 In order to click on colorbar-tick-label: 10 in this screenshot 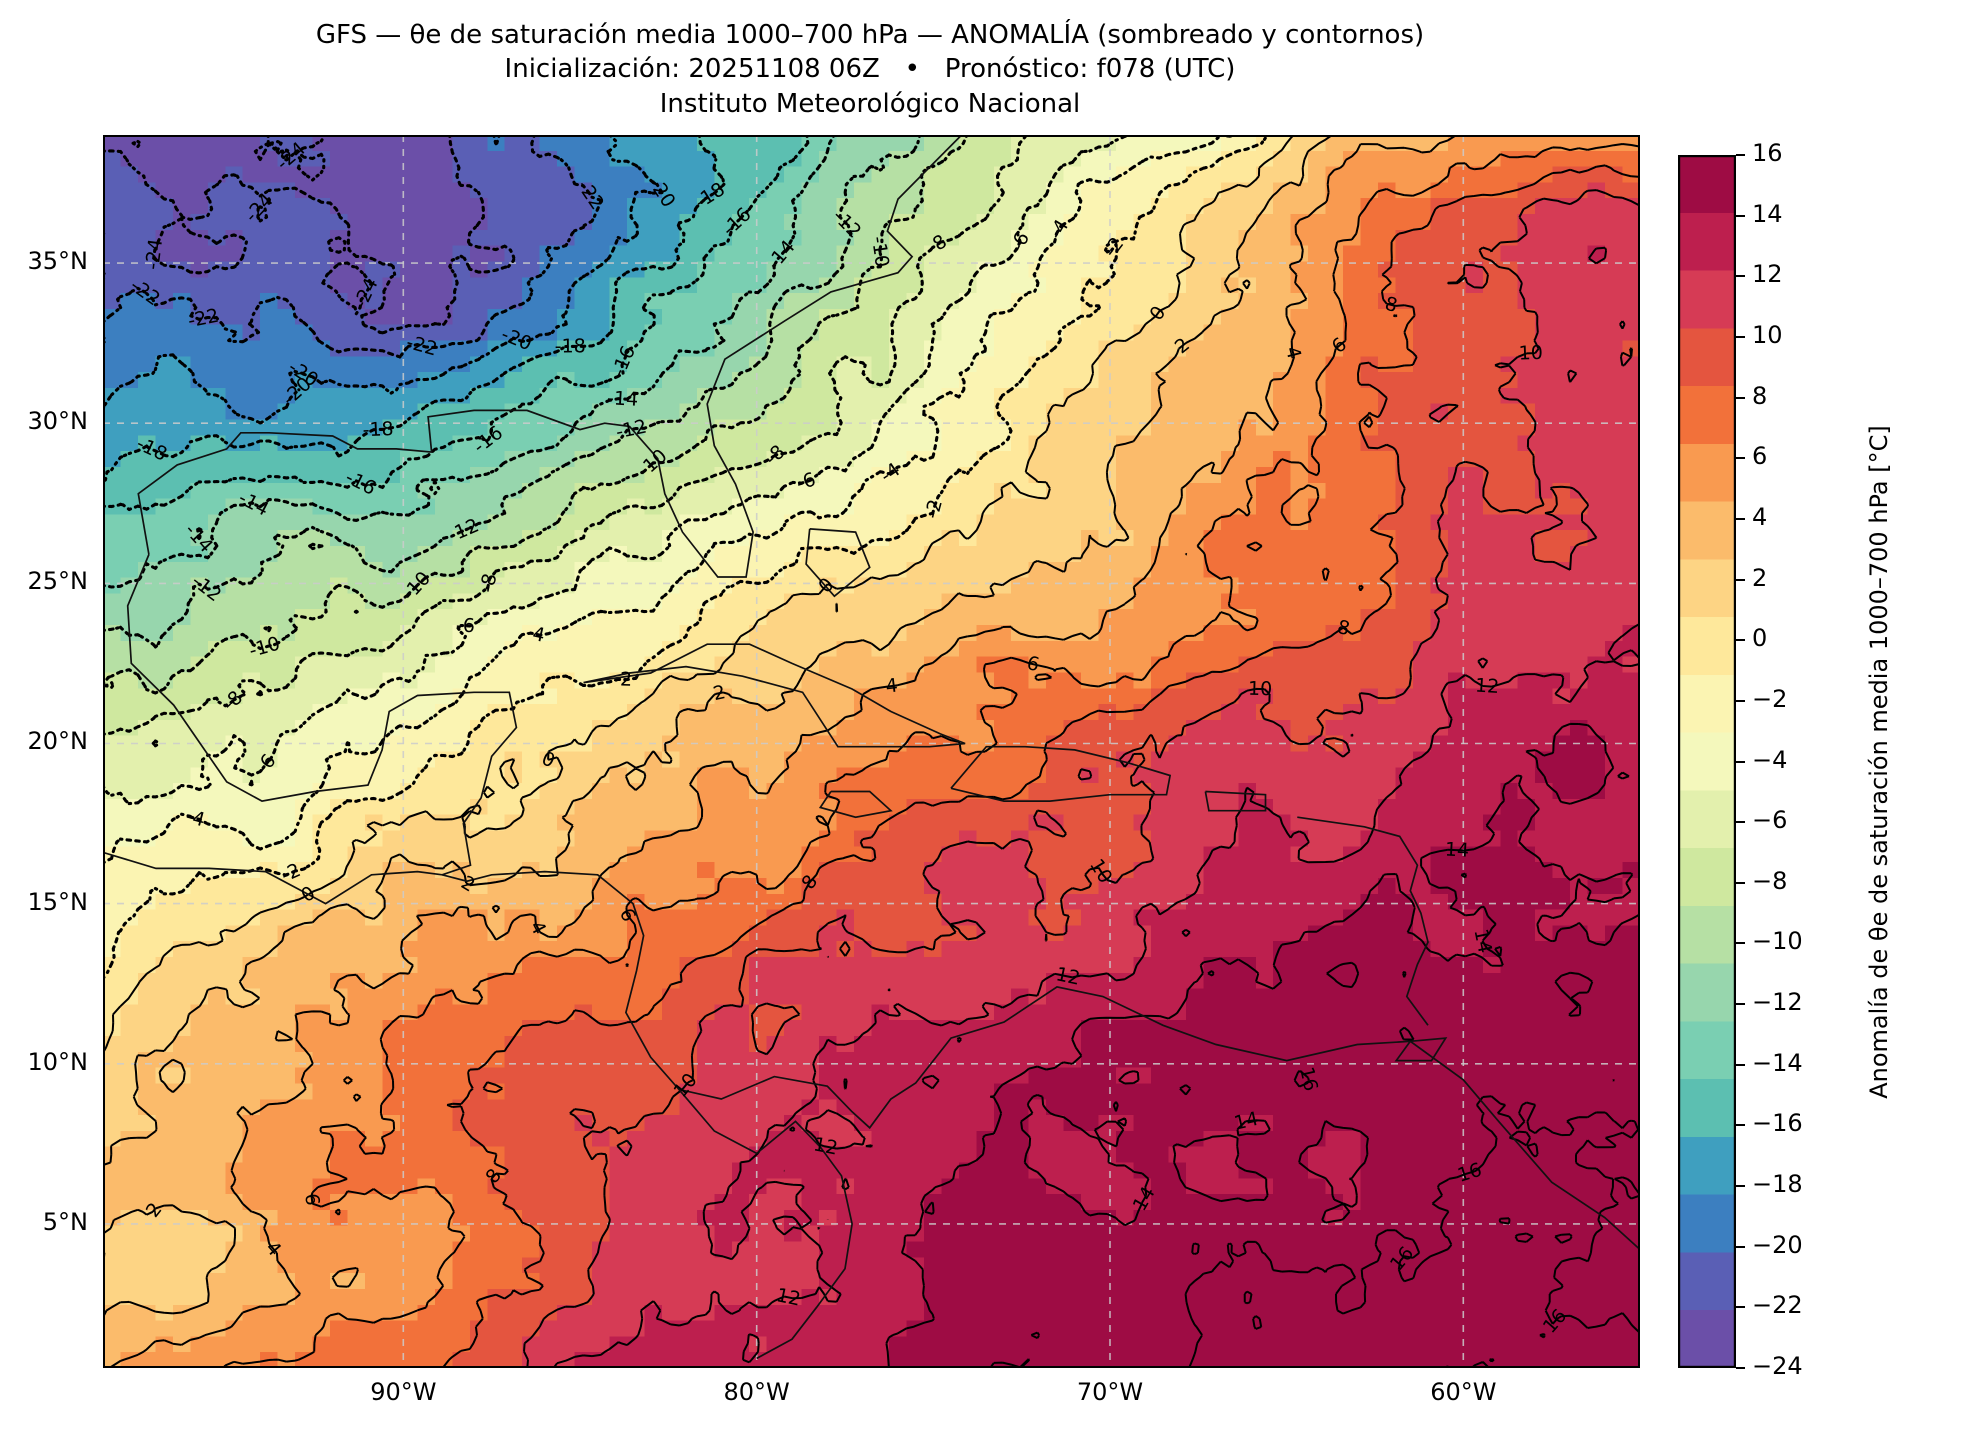, I will do `click(1767, 334)`.